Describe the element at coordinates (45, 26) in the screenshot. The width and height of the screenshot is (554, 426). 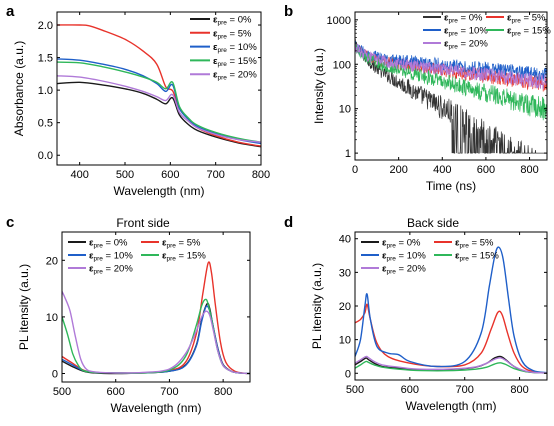
I see `y-tick-label: 2.0` at that location.